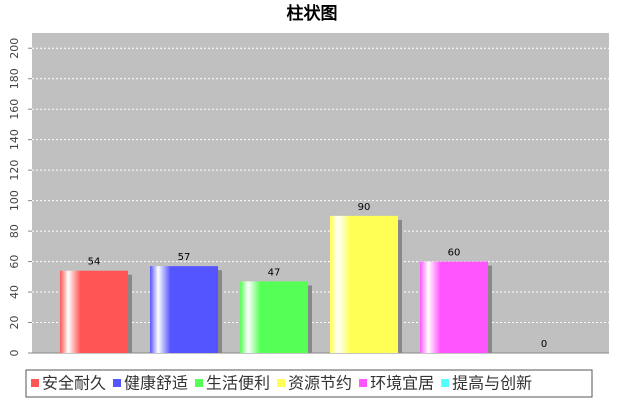 This screenshot has width=620, height=404. Describe the element at coordinates (14, 200) in the screenshot. I see `y-tick-label: 100` at that location.